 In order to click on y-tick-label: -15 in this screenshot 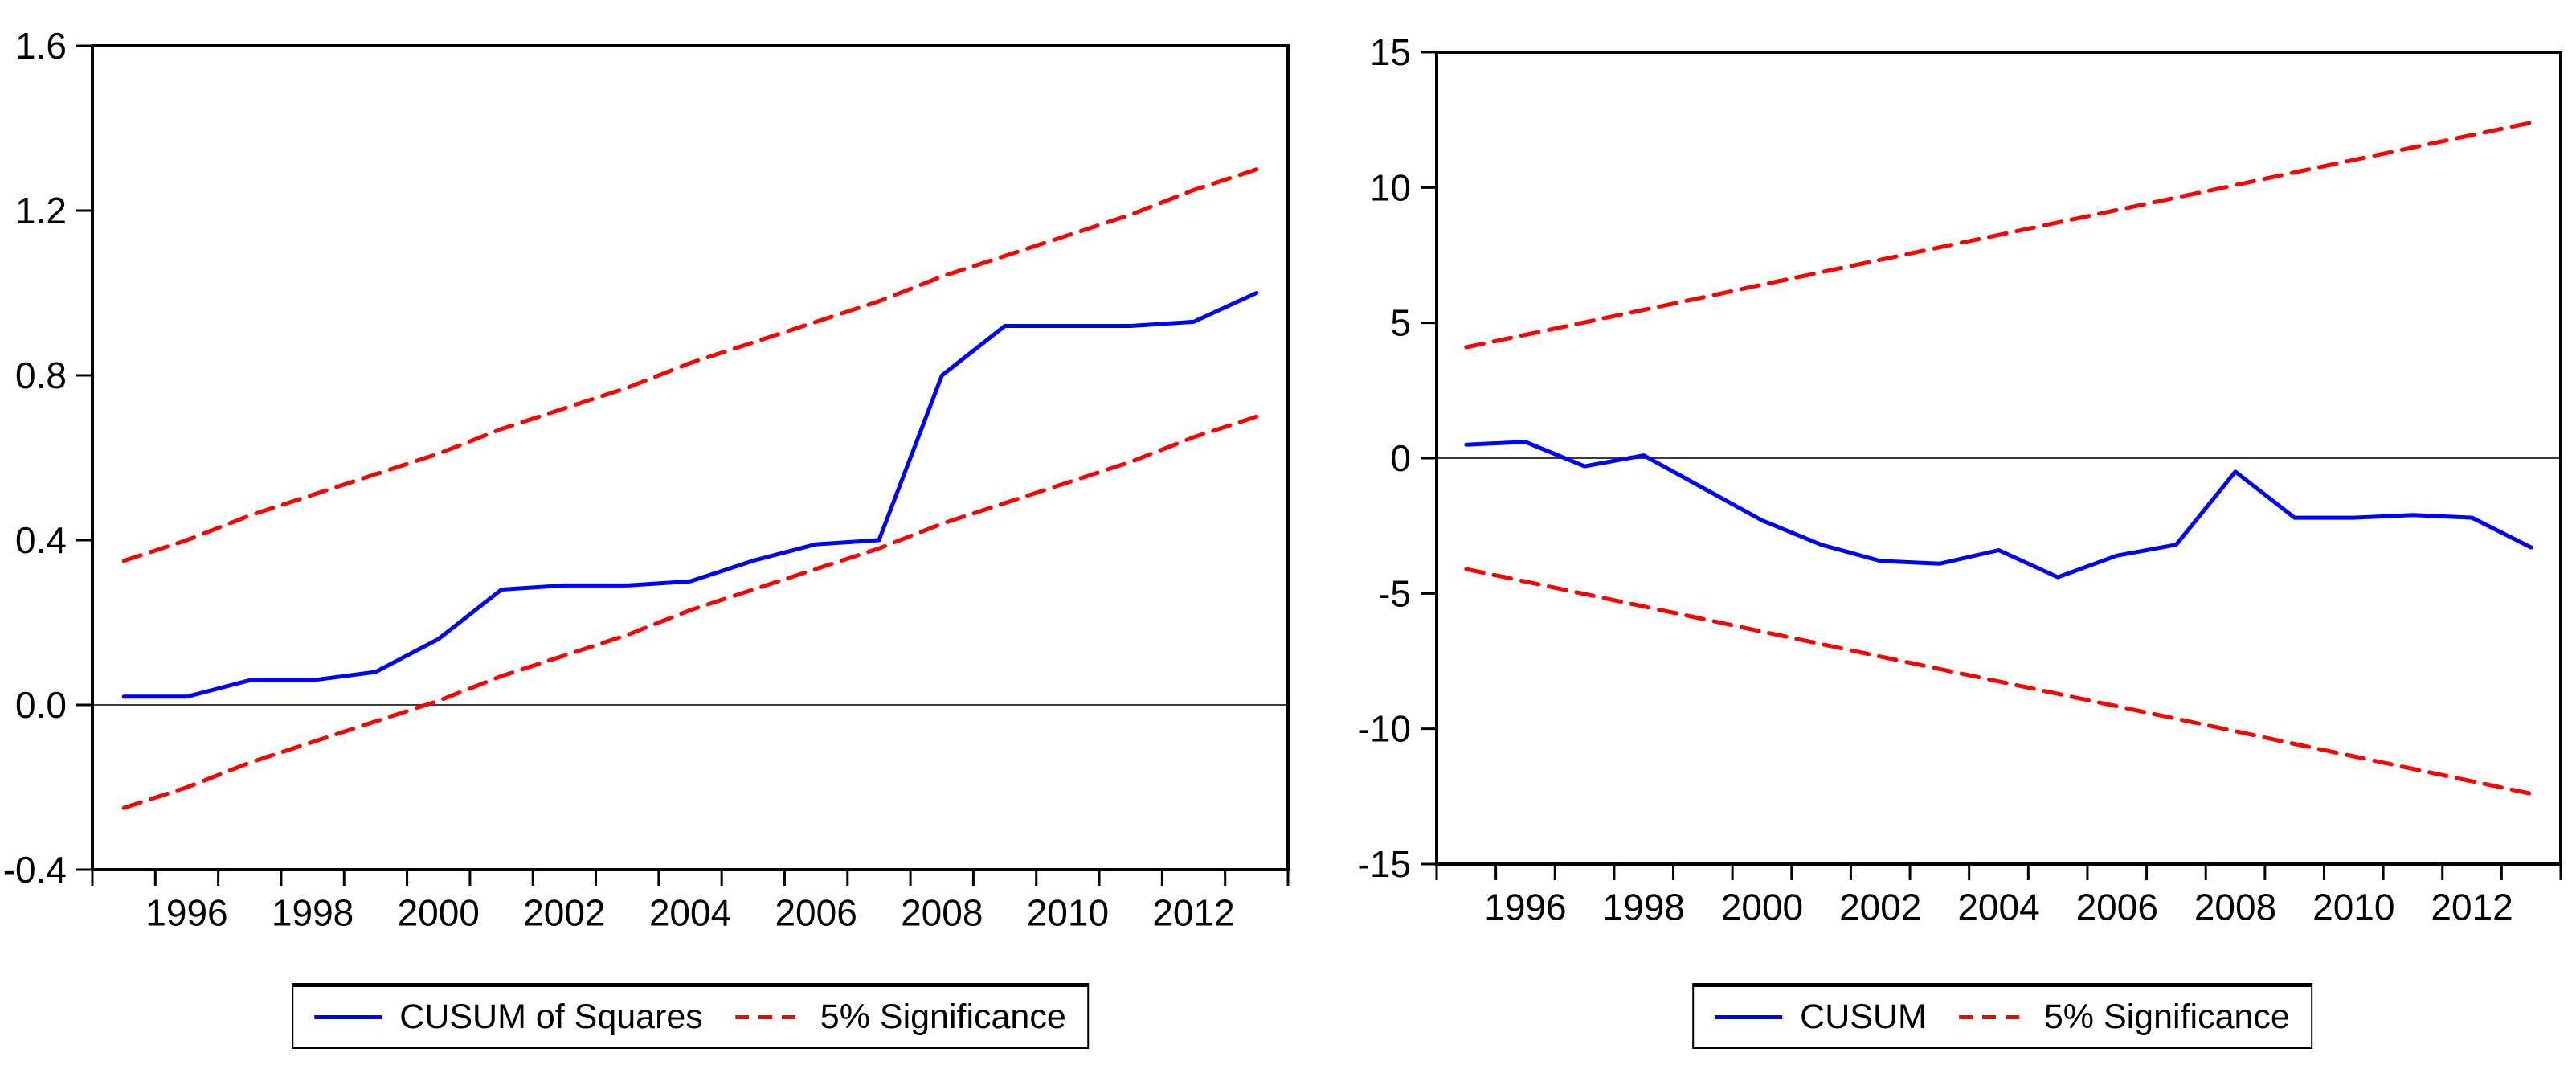, I will do `click(1384, 864)`.